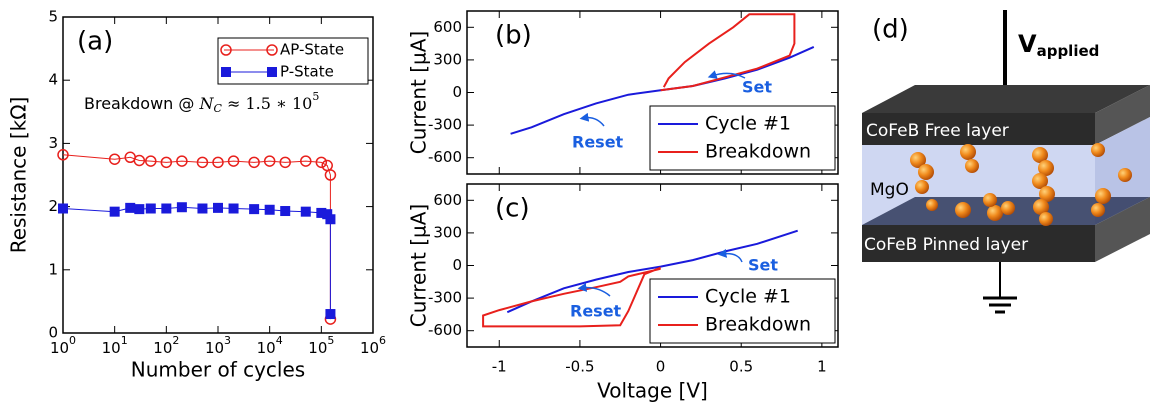  Describe the element at coordinates (53, 143) in the screenshot. I see `y-tick-label: 3` at that location.